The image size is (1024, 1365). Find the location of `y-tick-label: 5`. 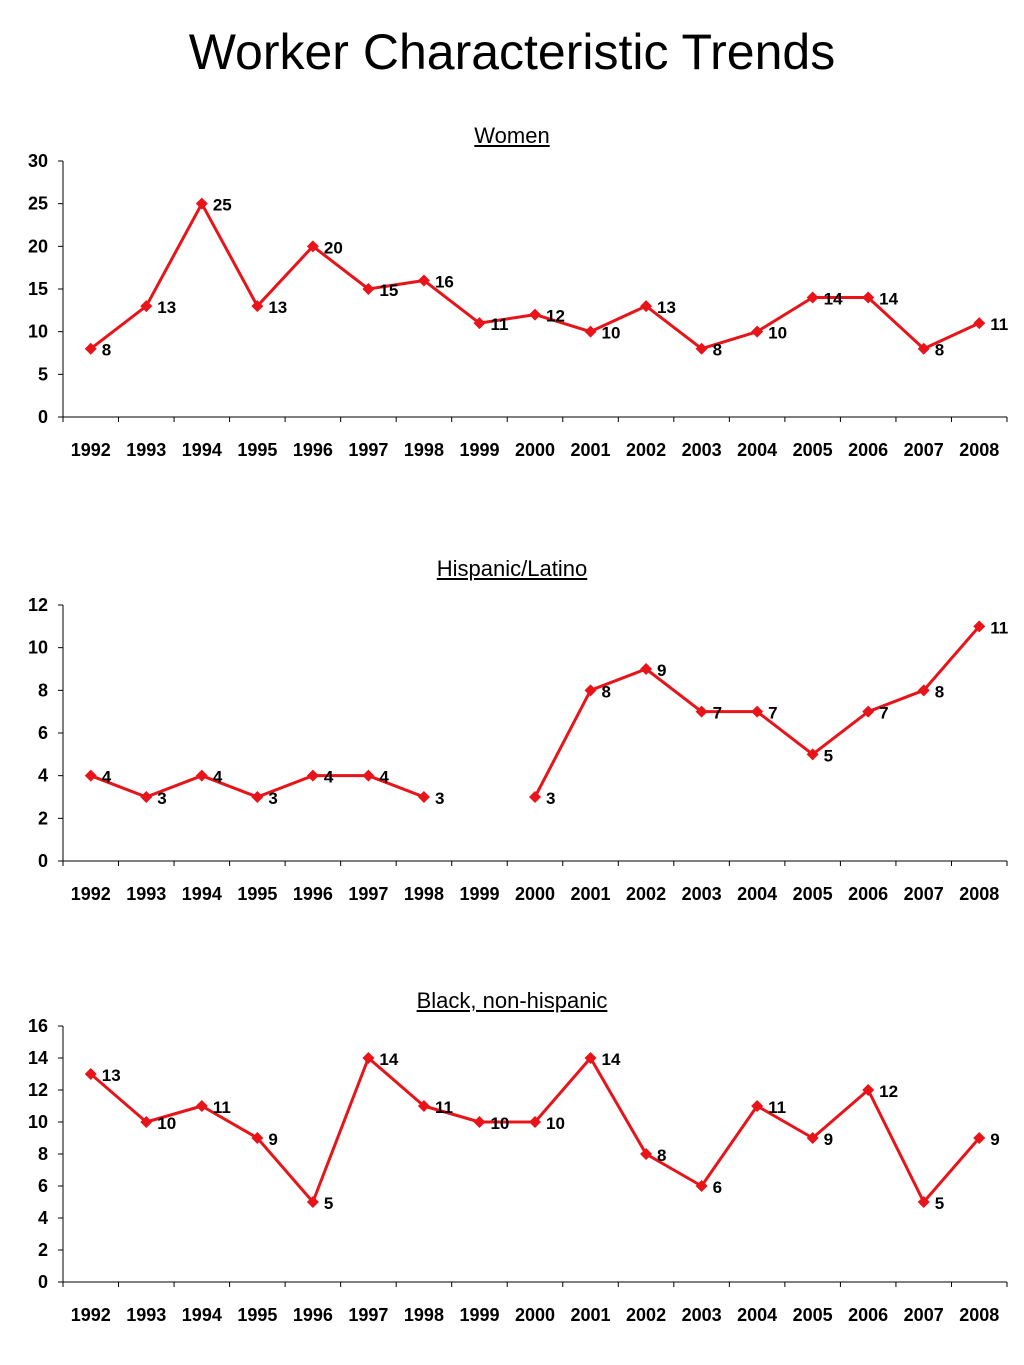

y-tick-label: 5 is located at coordinates (43, 374).